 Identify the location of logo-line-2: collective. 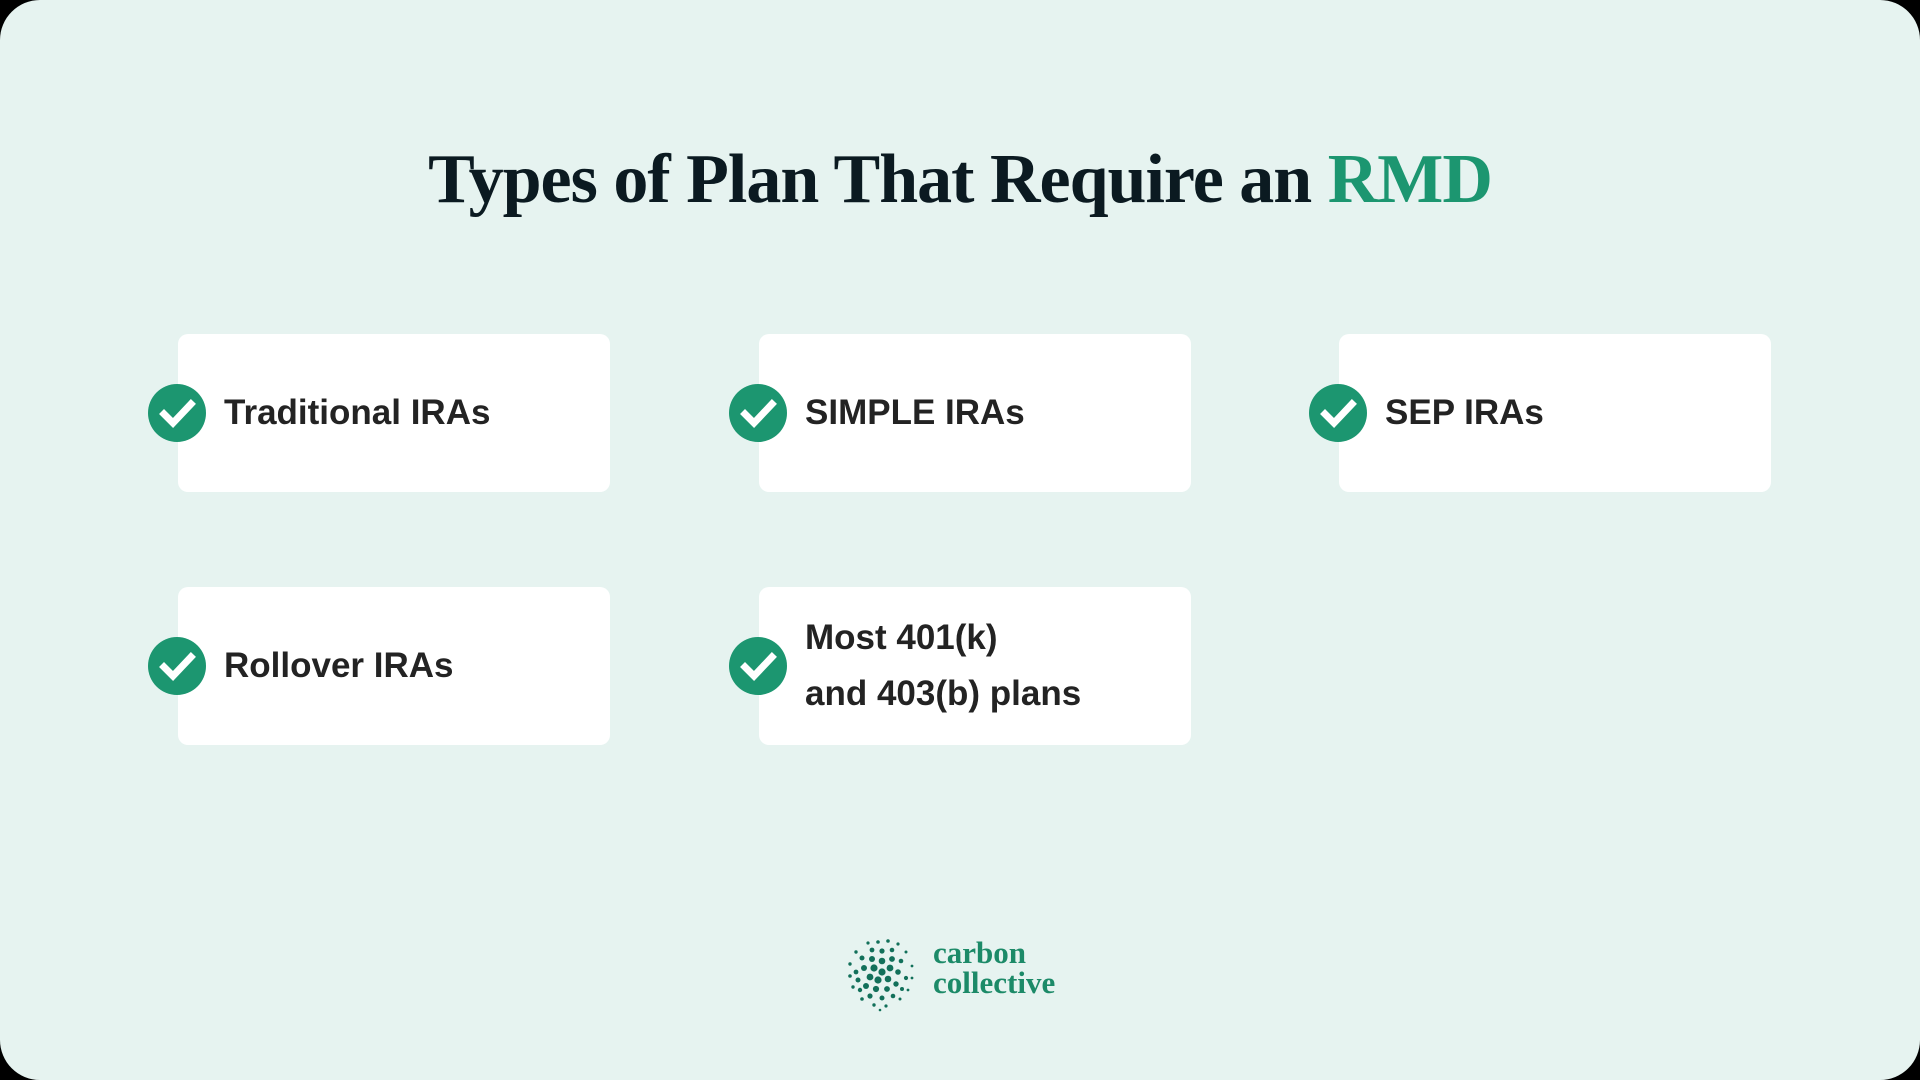
(994, 982).